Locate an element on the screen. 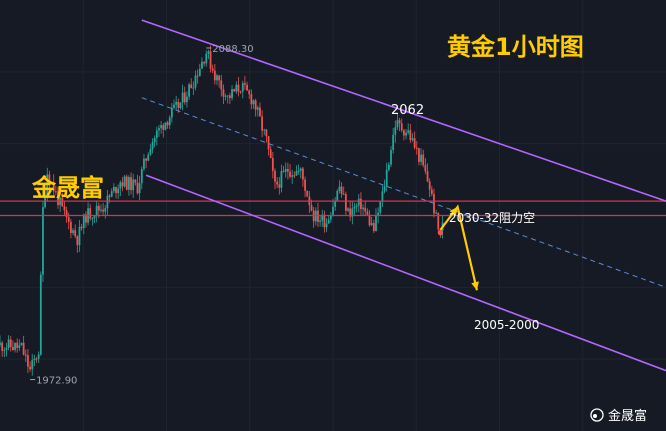  target-annotation: 2005-2000 is located at coordinates (506, 325).